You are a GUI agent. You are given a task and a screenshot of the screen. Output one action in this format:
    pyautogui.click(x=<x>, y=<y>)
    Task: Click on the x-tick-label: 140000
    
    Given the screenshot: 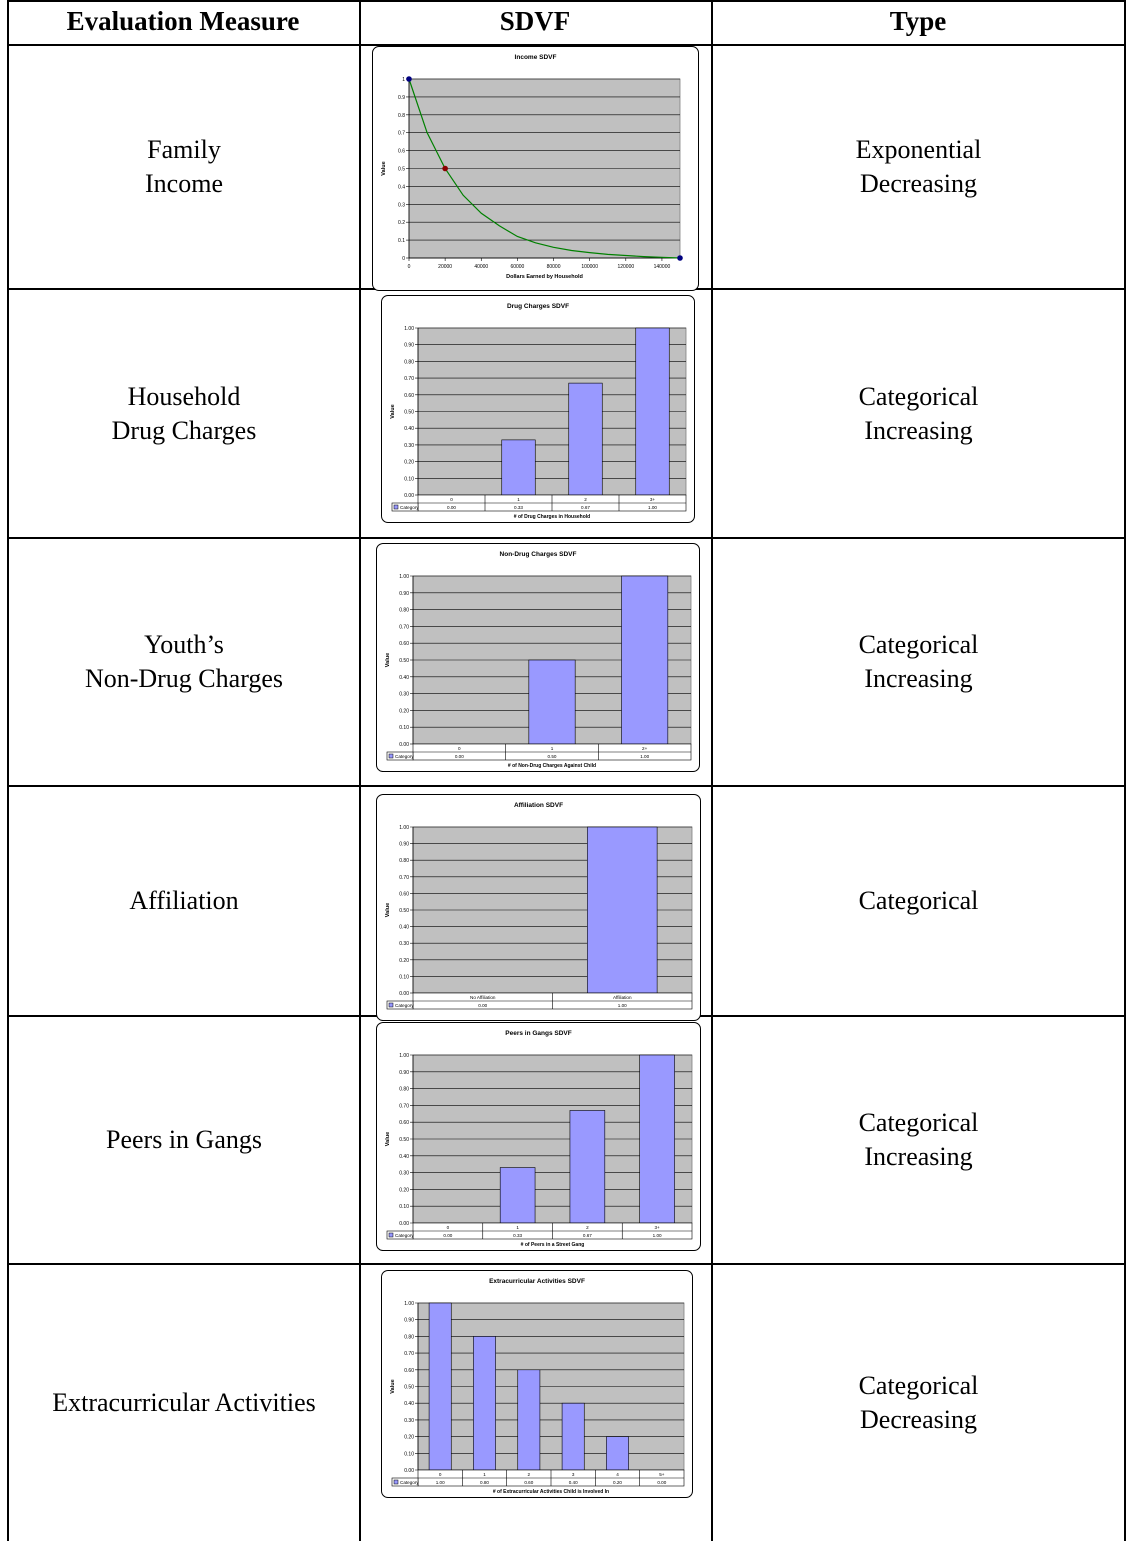 What is the action you would take?
    pyautogui.click(x=662, y=267)
    